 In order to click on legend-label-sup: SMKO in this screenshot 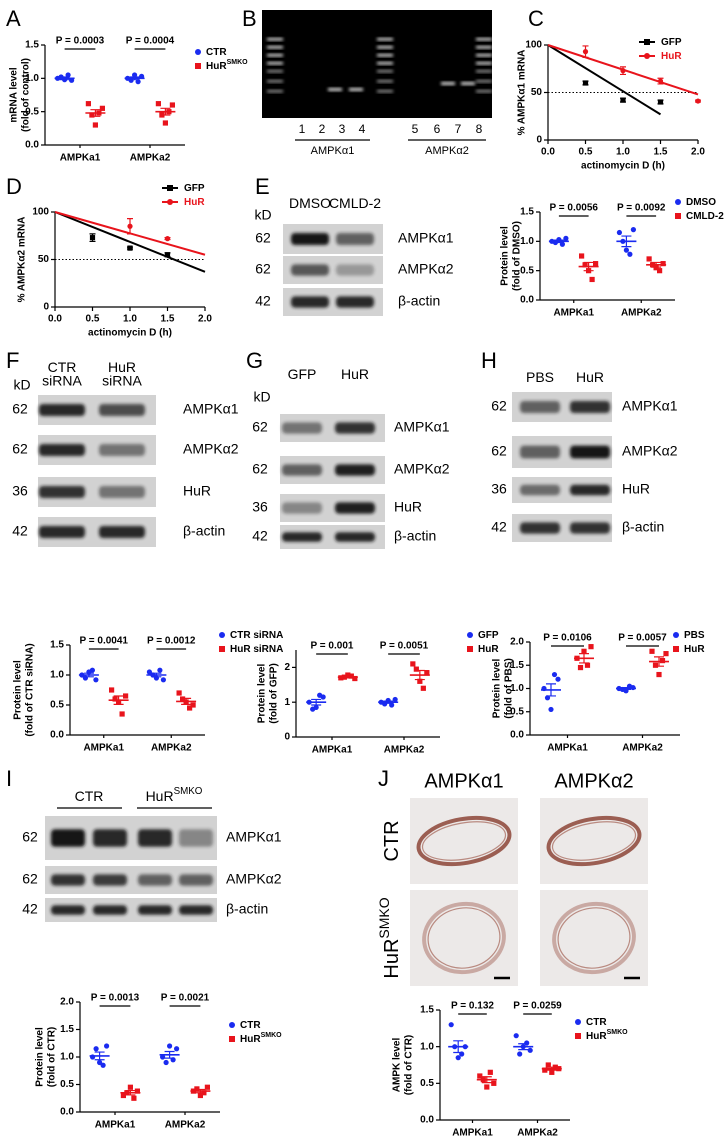, I will do `click(238, 62)`.